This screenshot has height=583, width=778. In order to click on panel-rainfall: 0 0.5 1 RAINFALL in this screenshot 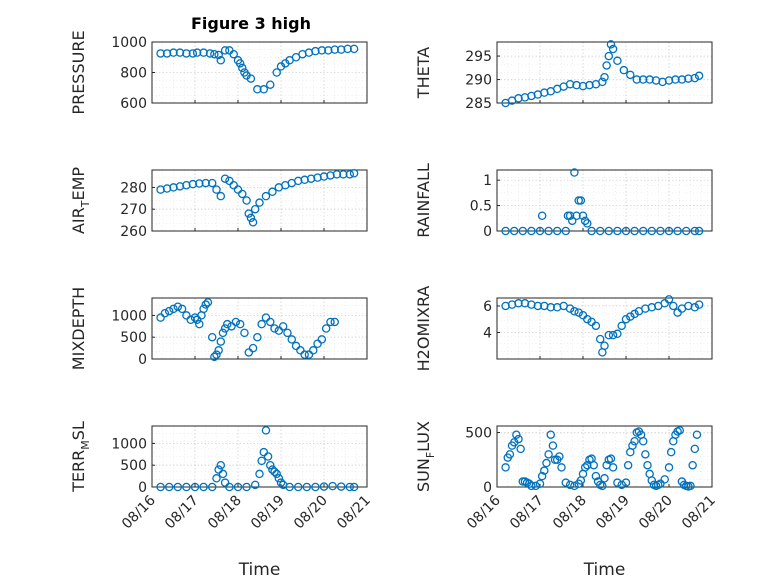, I will do `click(563, 201)`.